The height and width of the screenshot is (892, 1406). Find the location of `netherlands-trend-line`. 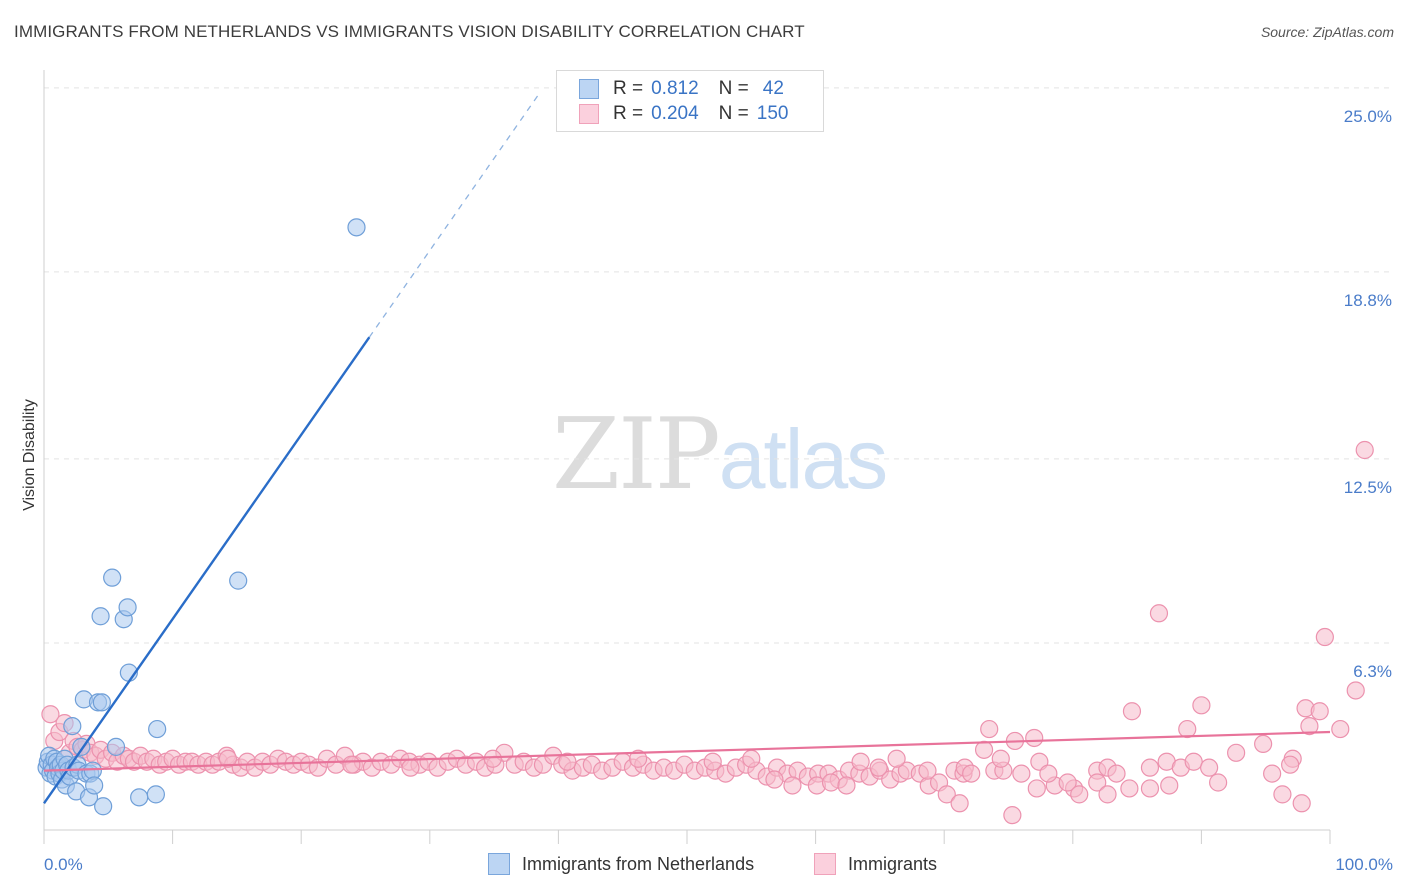

netherlands-trend-line is located at coordinates (207, 570).